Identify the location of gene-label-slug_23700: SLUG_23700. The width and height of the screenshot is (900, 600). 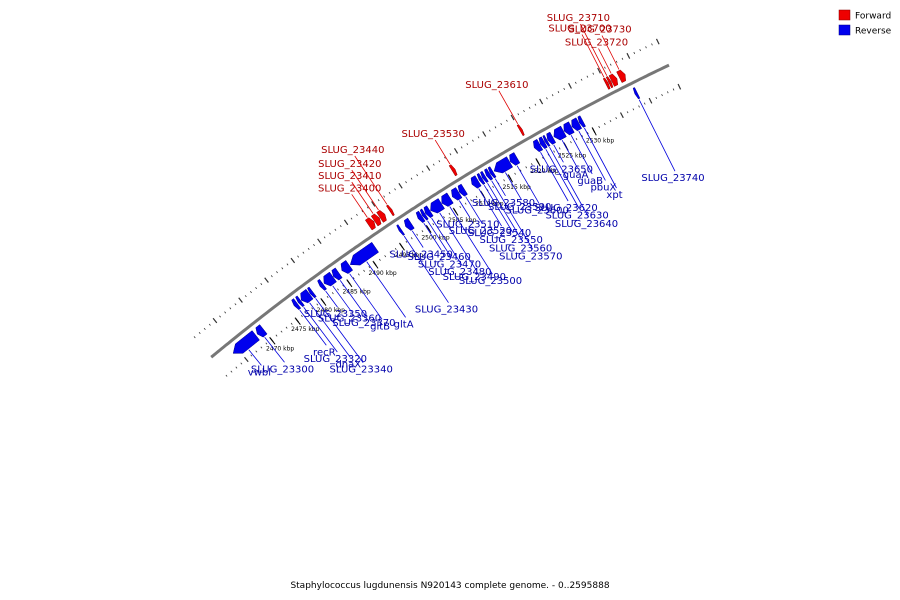
(579, 29).